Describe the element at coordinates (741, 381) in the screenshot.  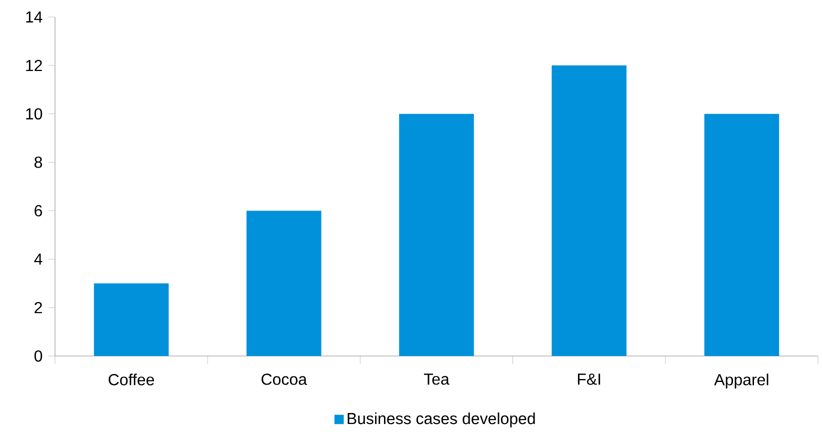
I see `x-tick-label: Apparel` at that location.